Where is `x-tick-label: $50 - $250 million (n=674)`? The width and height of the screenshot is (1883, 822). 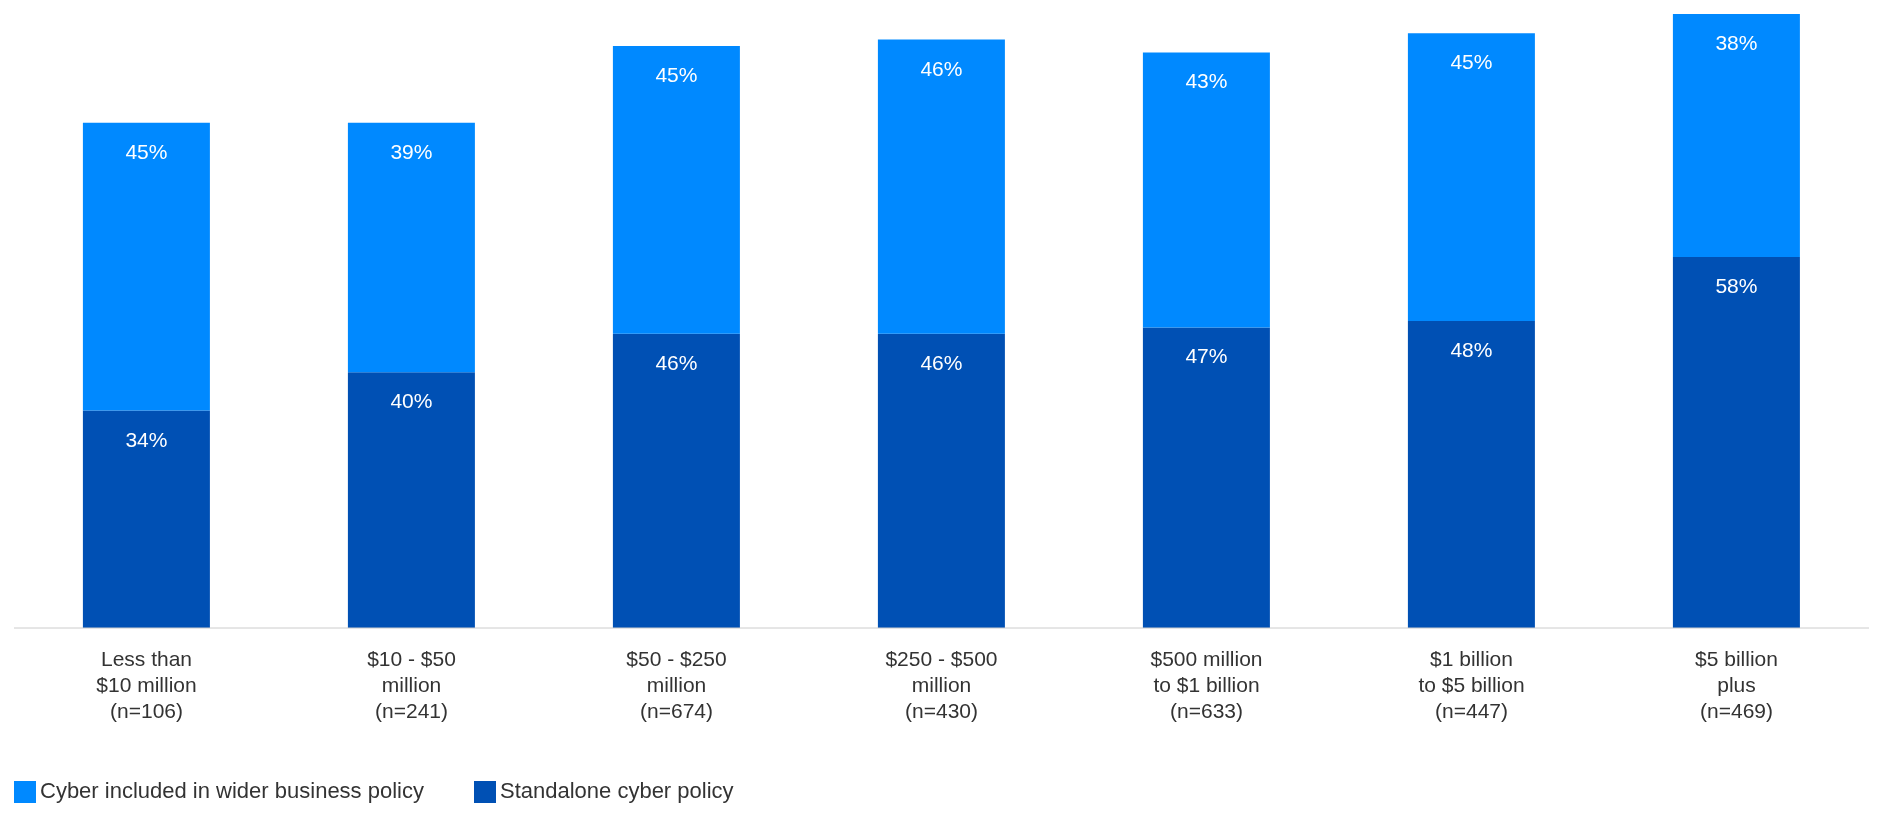
x-tick-label: $50 - $250 million (n=674) is located at coordinates (676, 684).